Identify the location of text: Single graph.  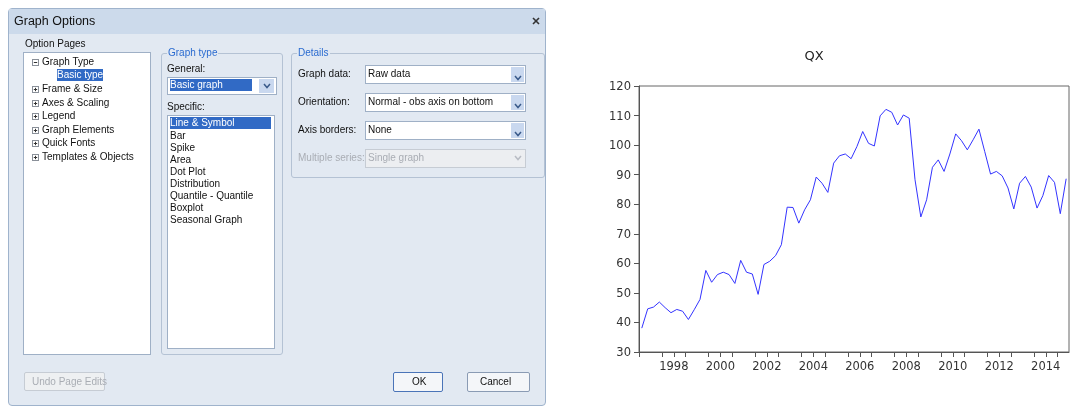
(396, 158).